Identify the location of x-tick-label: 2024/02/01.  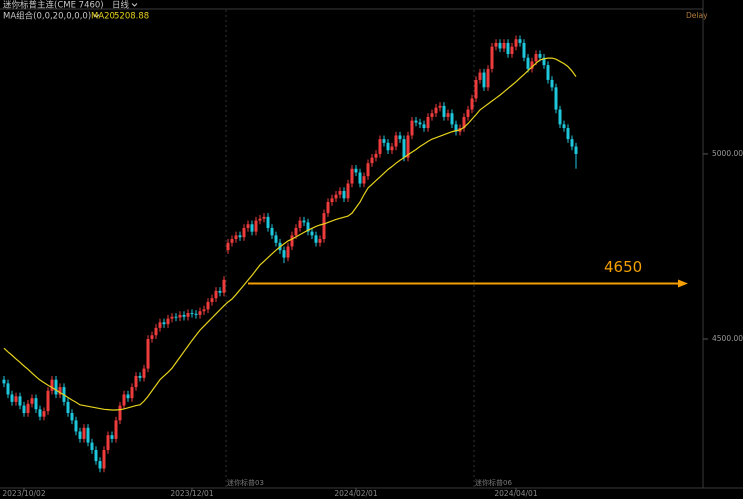
(355, 493).